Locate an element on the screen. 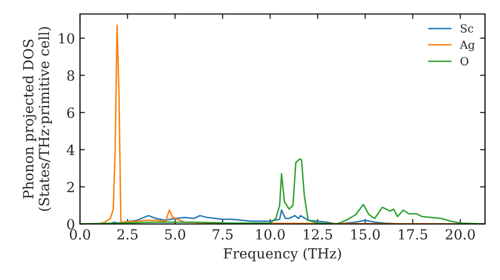  x-tick-label: 0.0 is located at coordinates (80, 234).